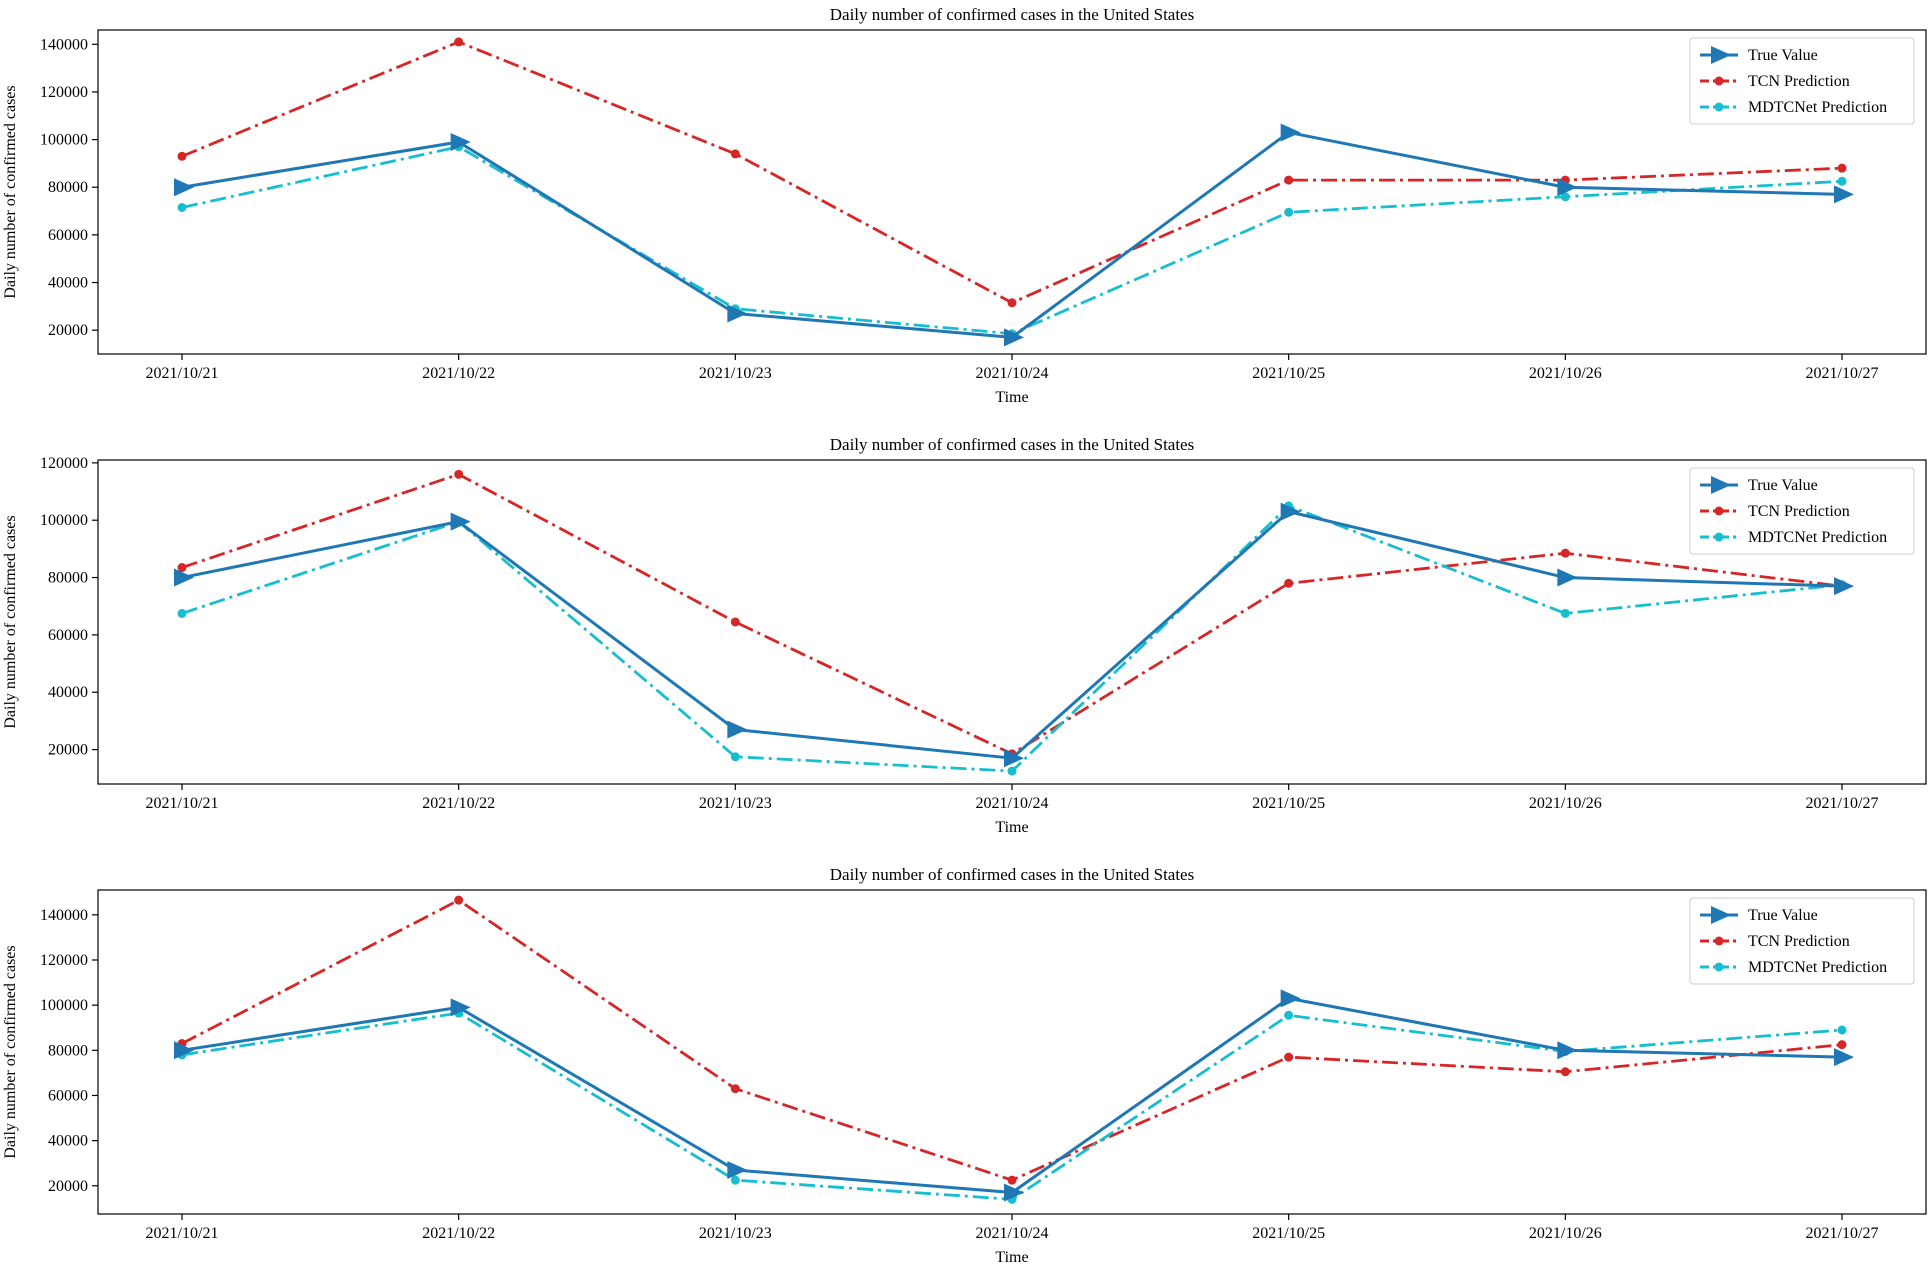 This screenshot has width=1930, height=1270. What do you see at coordinates (68, 283) in the screenshot?
I see `y-tick-label: 40000` at bounding box center [68, 283].